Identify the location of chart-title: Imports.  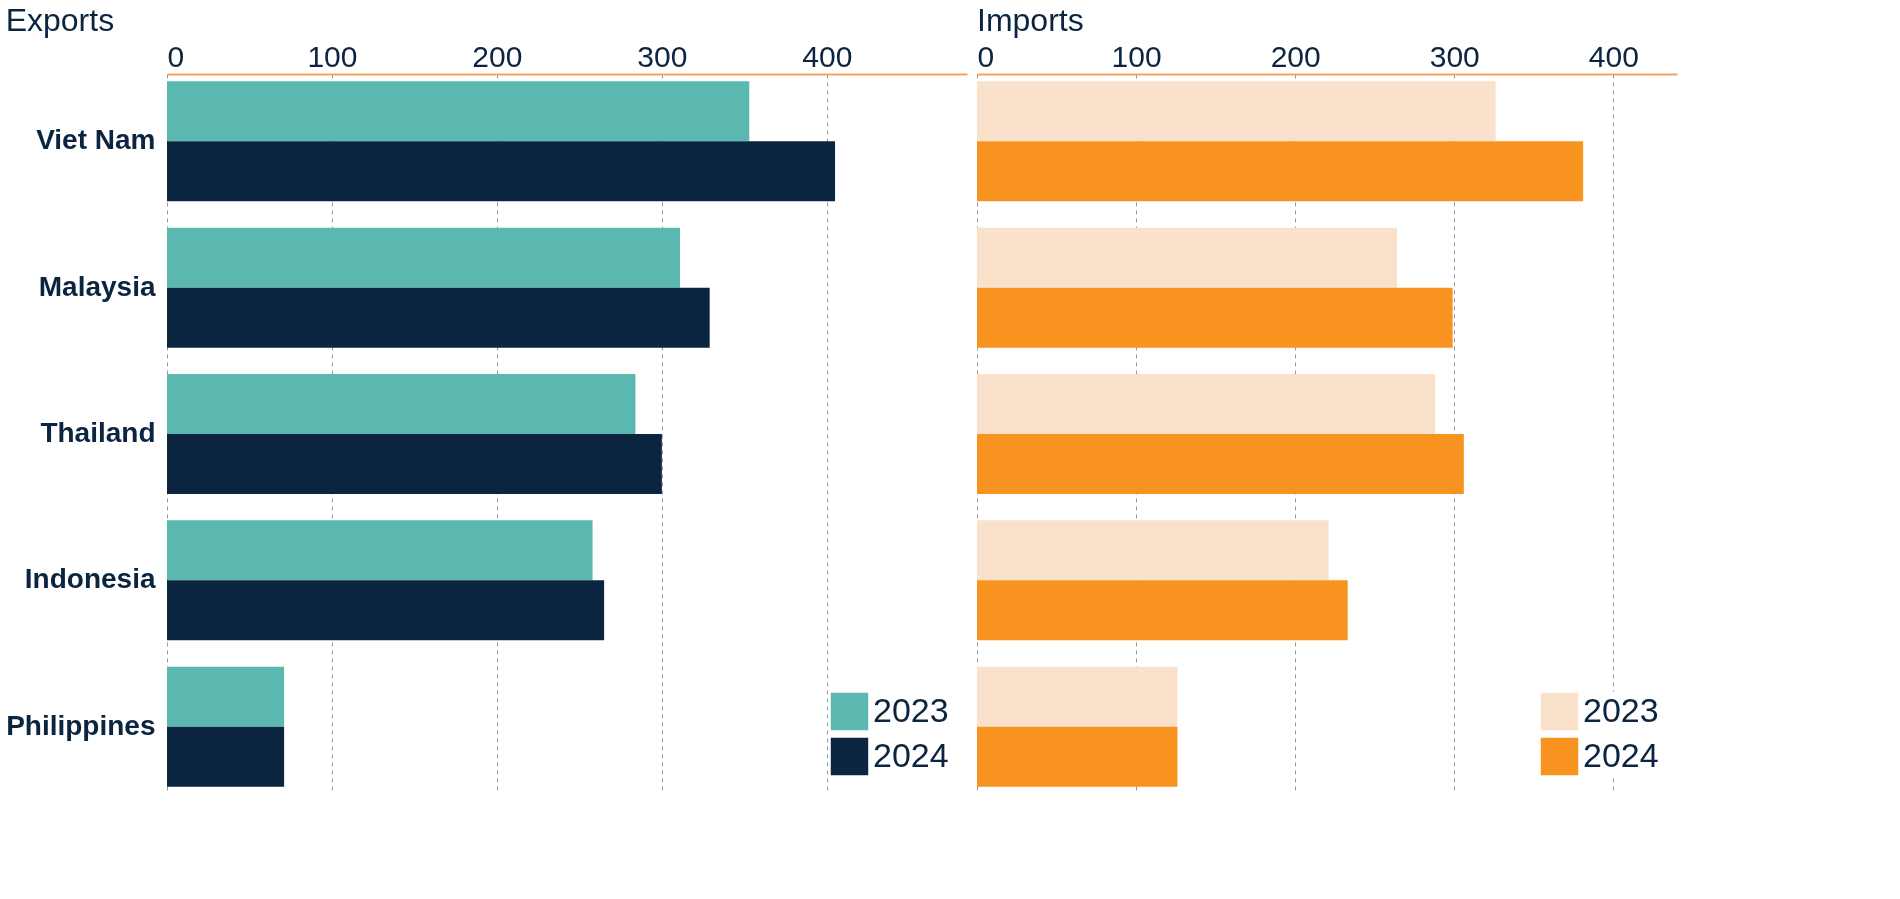
(1030, 20).